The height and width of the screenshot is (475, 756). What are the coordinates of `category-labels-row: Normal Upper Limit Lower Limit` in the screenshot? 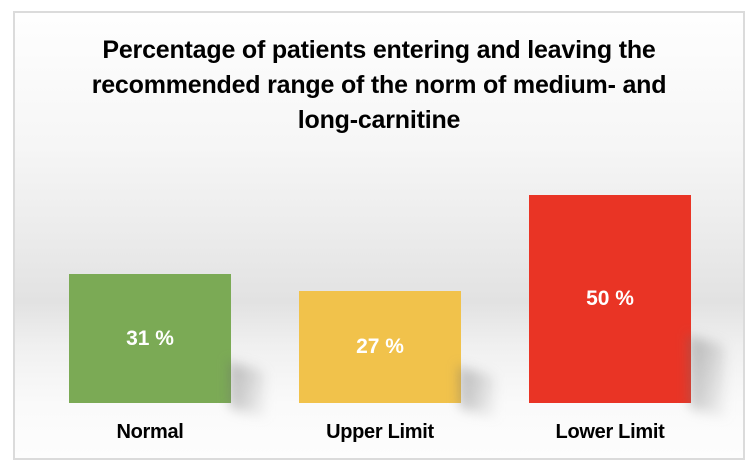 It's located at (380, 430).